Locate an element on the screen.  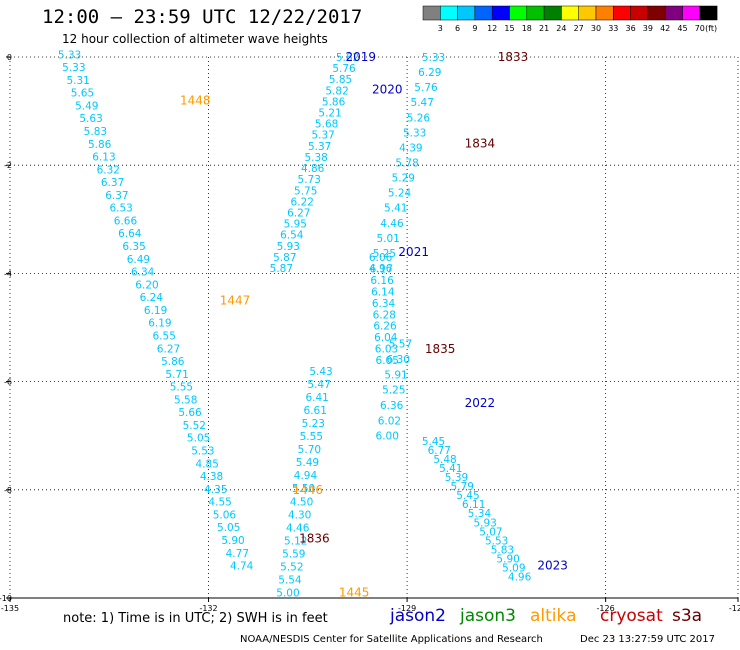
wave-height-value: 5.63 is located at coordinates (90, 119).